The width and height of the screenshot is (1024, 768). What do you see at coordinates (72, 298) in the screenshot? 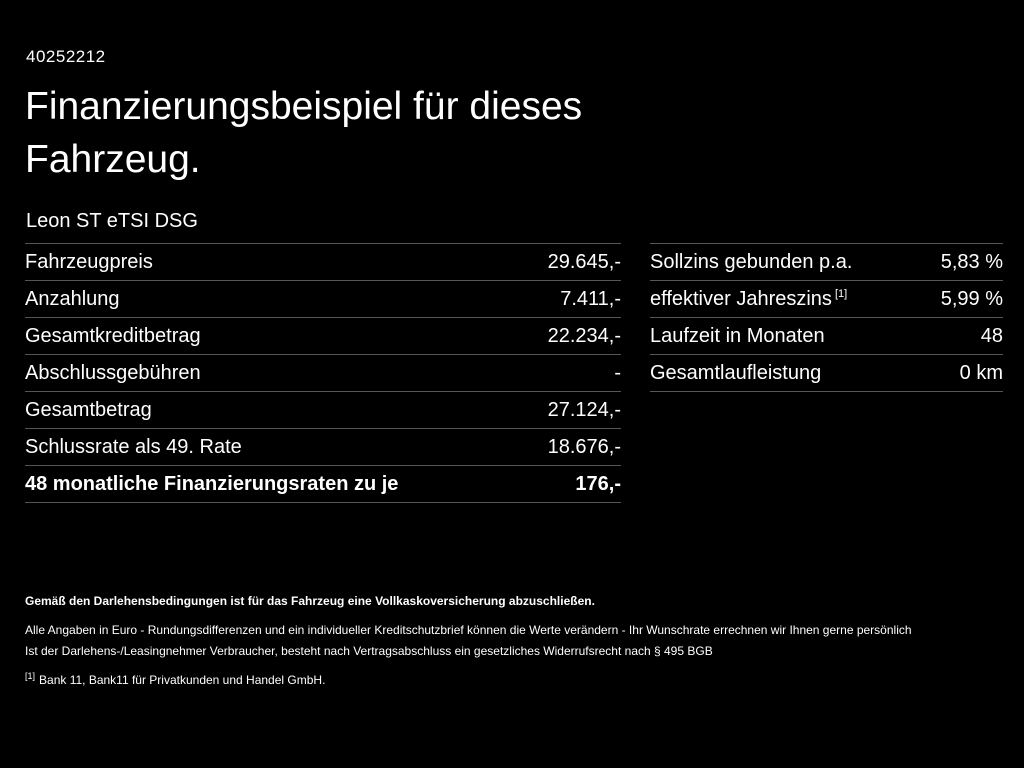
I see `row-label: Anzahlung` at bounding box center [72, 298].